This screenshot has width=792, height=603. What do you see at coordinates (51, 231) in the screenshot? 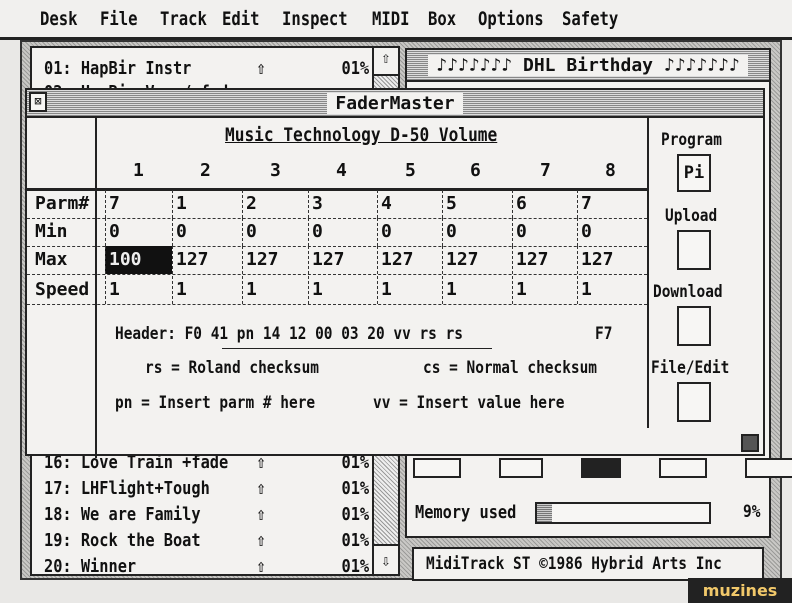
I see `row-label: Min` at bounding box center [51, 231].